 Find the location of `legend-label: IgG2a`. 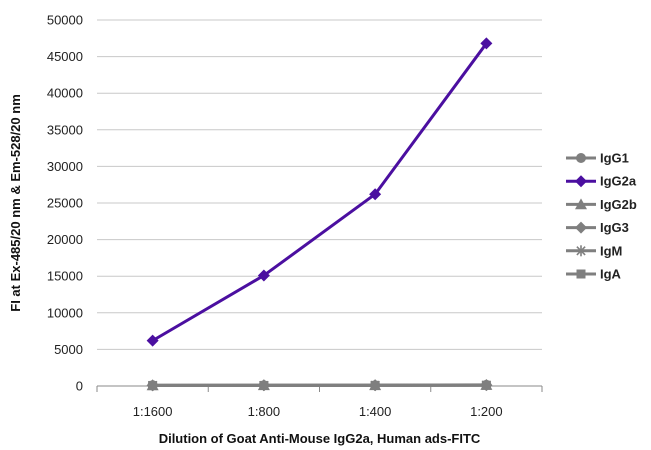

legend-label: IgG2a is located at coordinates (618, 181).